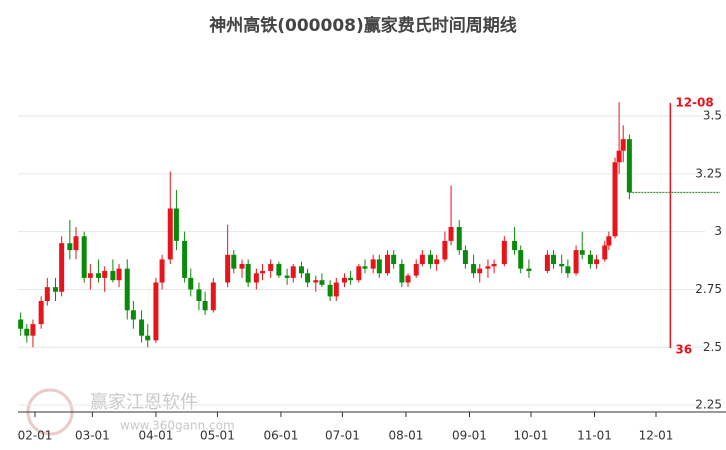 The height and width of the screenshot is (450, 726). Describe the element at coordinates (708, 289) in the screenshot. I see `y-tick-label: 2.75` at that location.